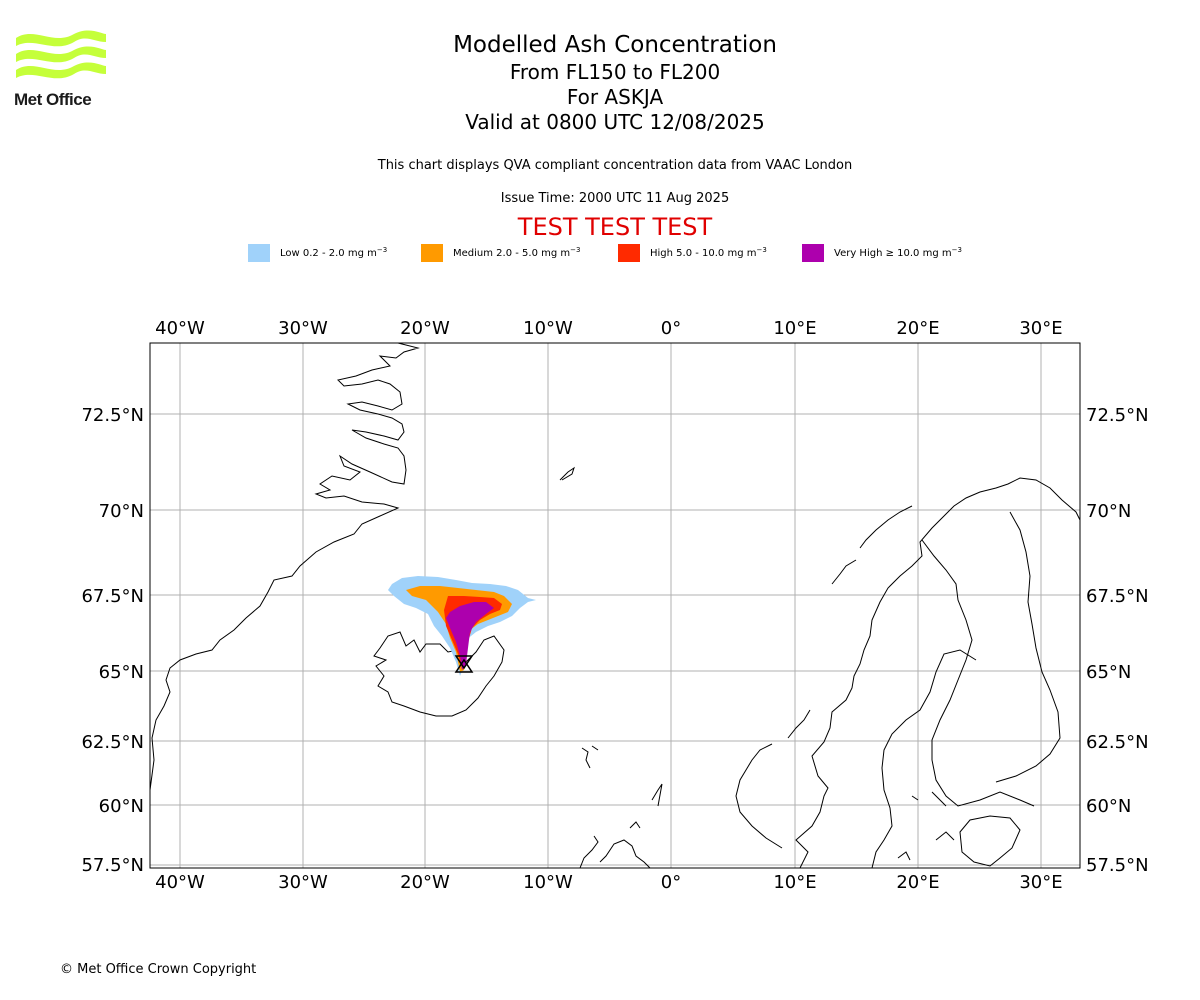 The width and height of the screenshot is (1200, 1000). Describe the element at coordinates (567, 473) in the screenshot. I see `jan-mayen` at that location.